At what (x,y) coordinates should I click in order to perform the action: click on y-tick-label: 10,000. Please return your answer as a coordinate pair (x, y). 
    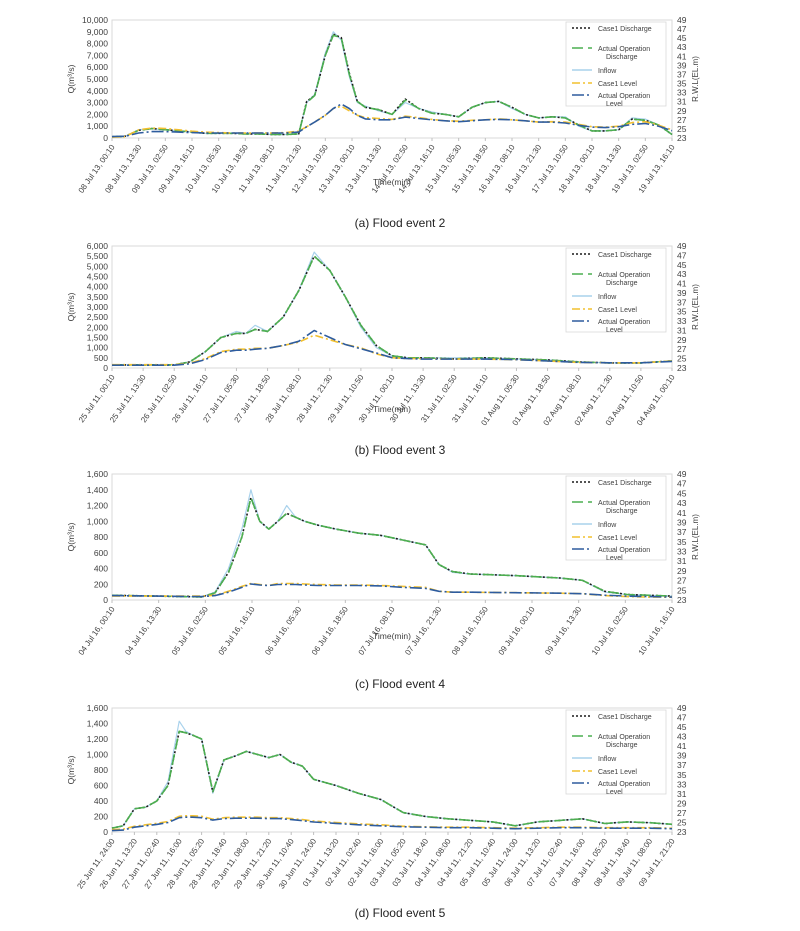
    Looking at the image, I should click on (95, 20).